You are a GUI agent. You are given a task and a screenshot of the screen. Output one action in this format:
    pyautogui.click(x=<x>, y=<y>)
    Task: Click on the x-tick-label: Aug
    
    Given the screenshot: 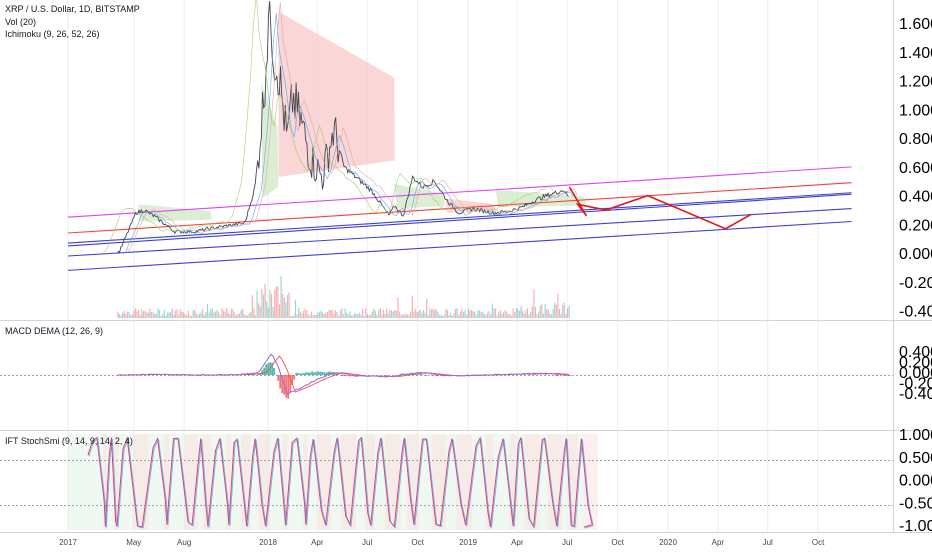 What is the action you would take?
    pyautogui.click(x=184, y=542)
    